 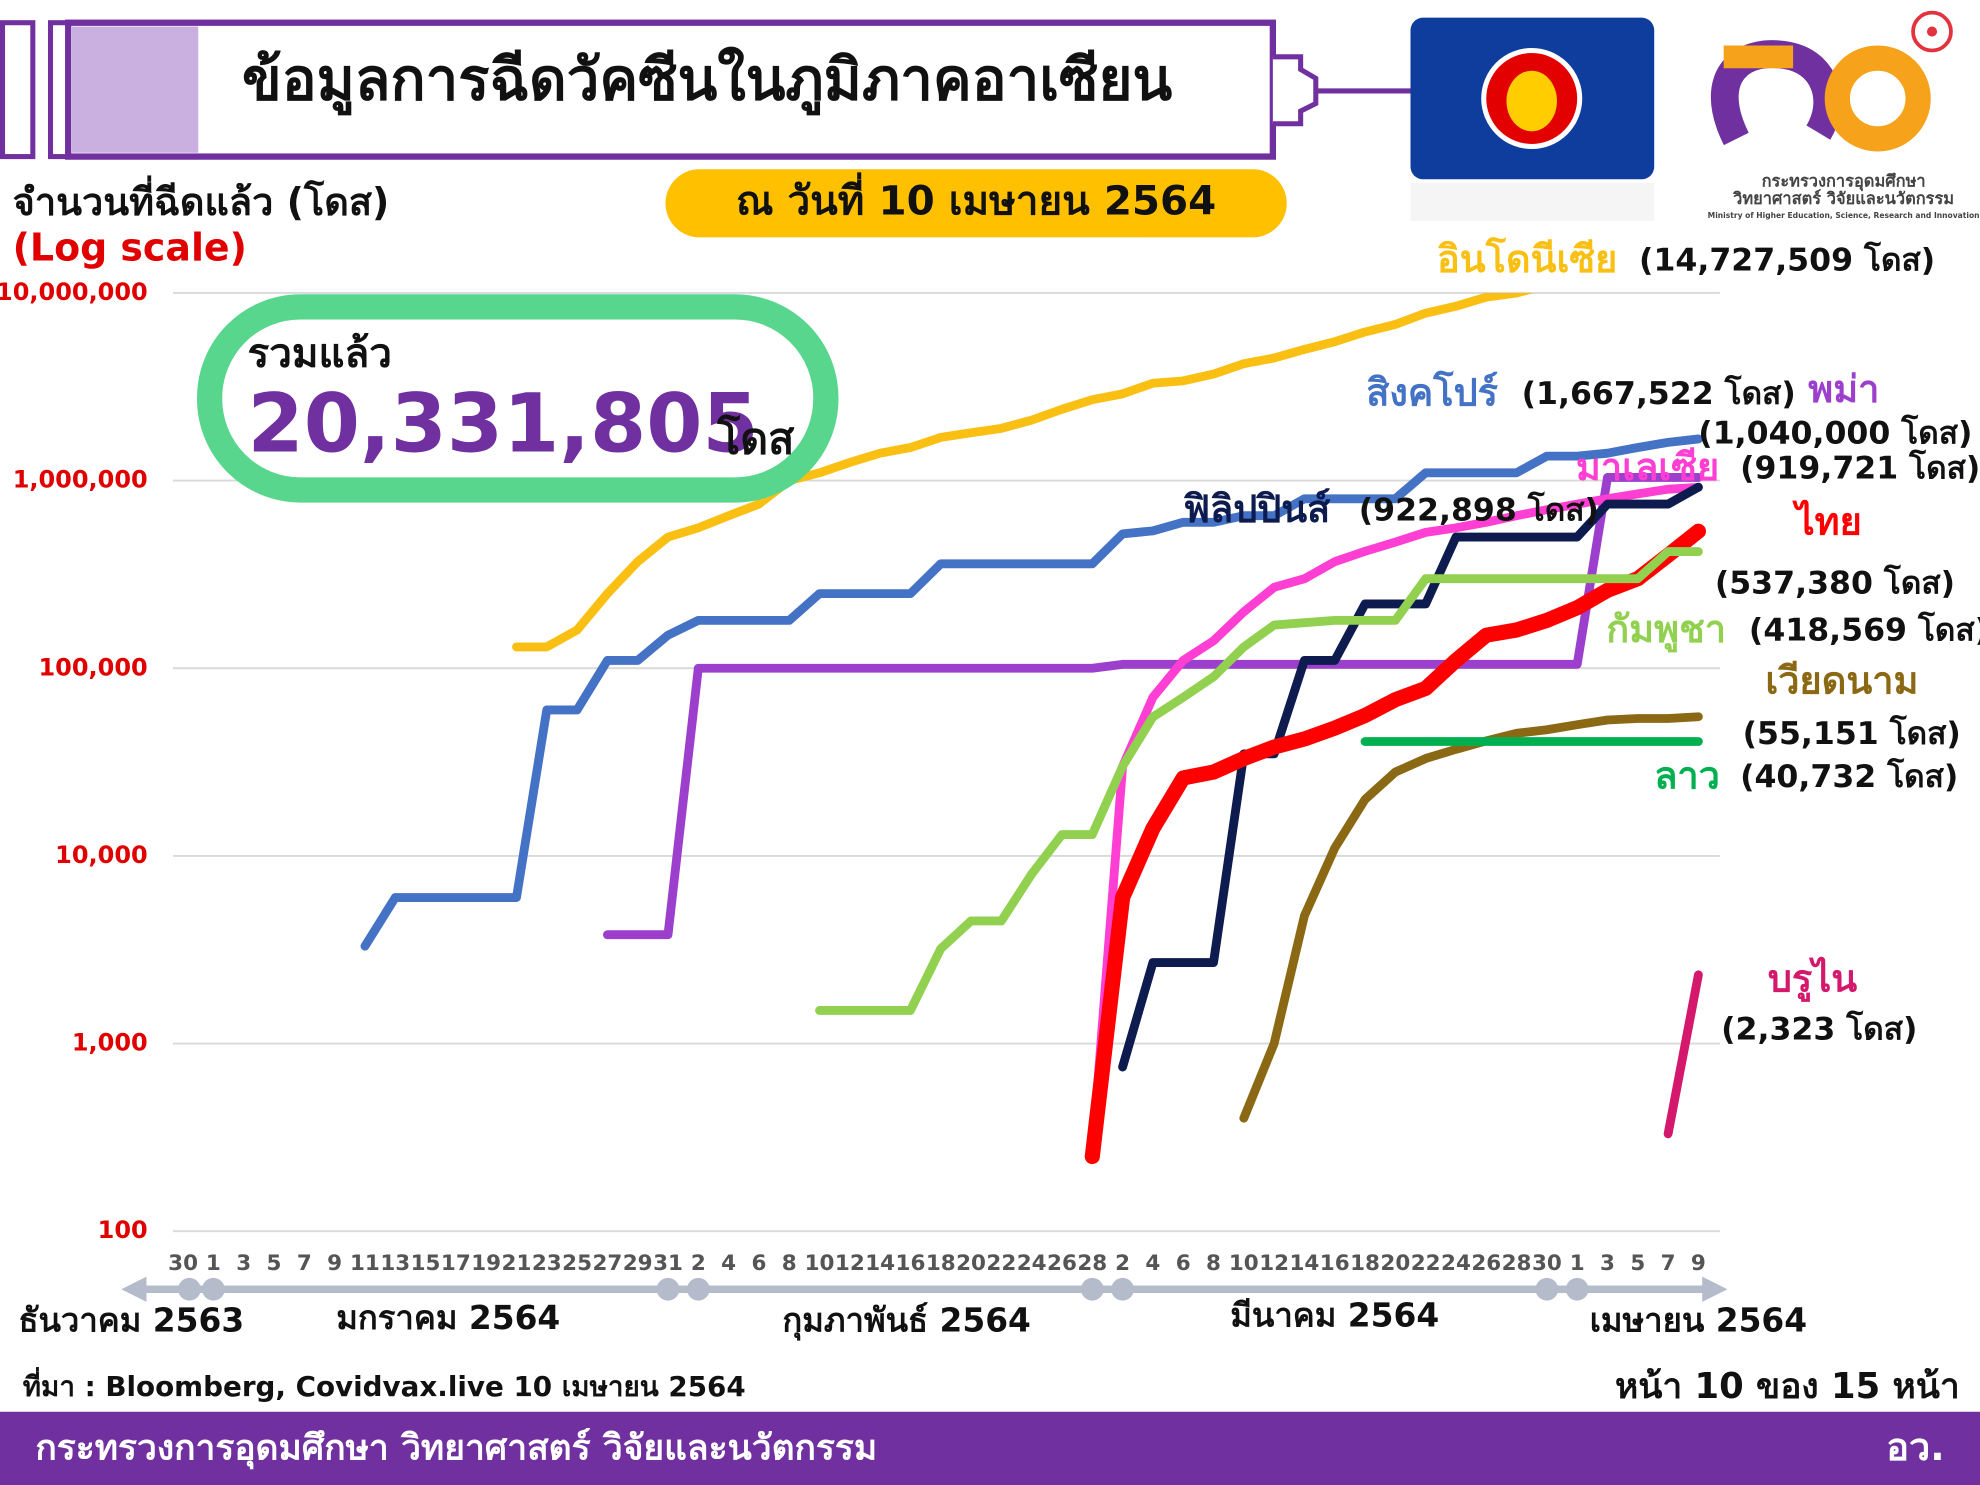 I want to click on series-value-label: (1,667,522 โดส), so click(x=1659, y=393).